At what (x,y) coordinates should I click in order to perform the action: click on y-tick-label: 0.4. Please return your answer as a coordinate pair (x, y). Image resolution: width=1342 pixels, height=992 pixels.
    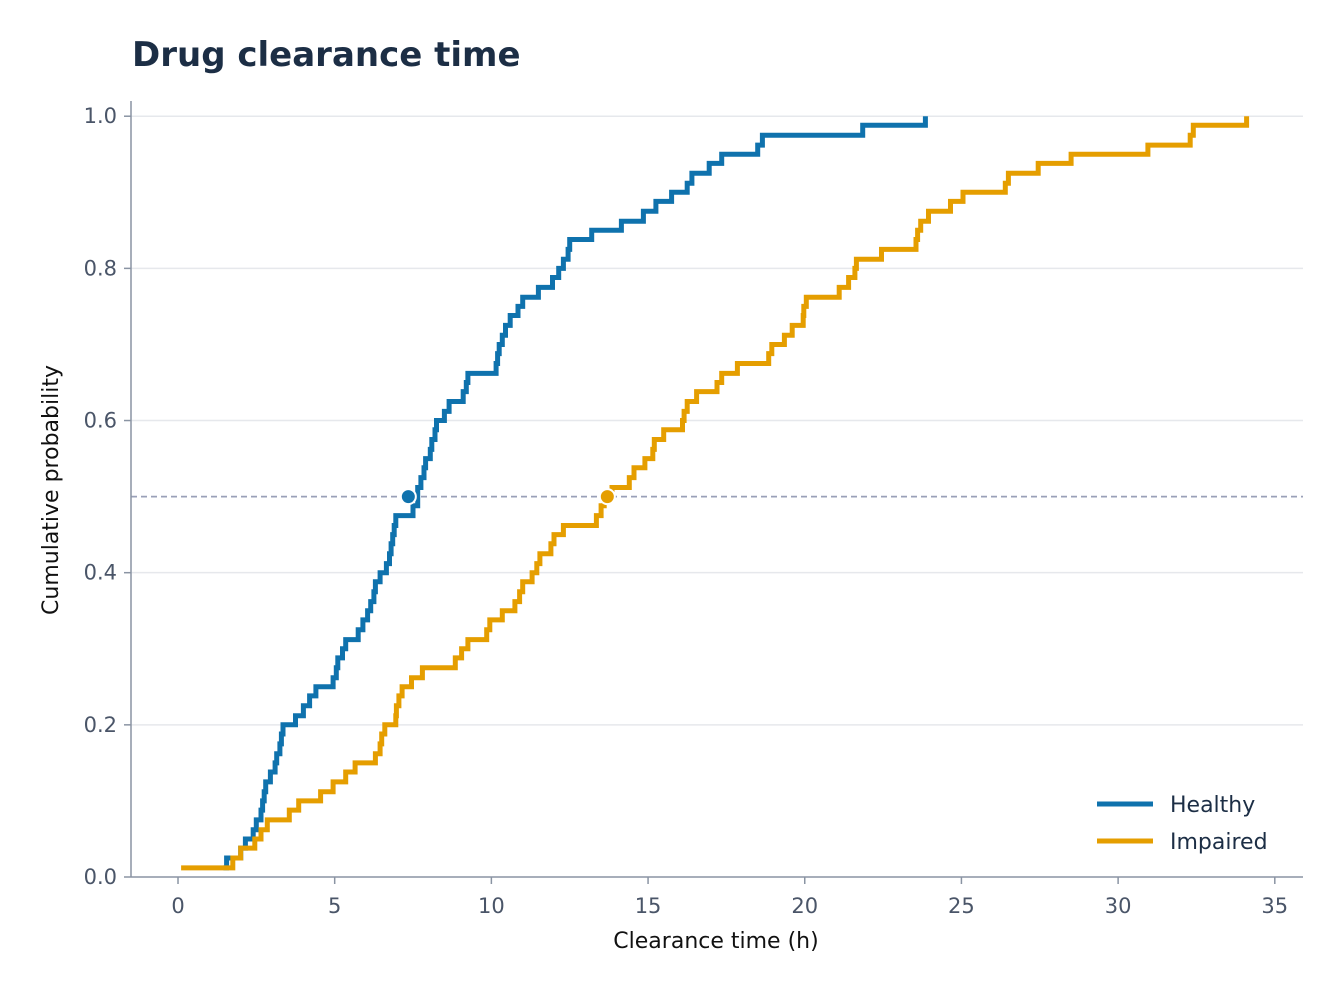
    Looking at the image, I should click on (100, 573).